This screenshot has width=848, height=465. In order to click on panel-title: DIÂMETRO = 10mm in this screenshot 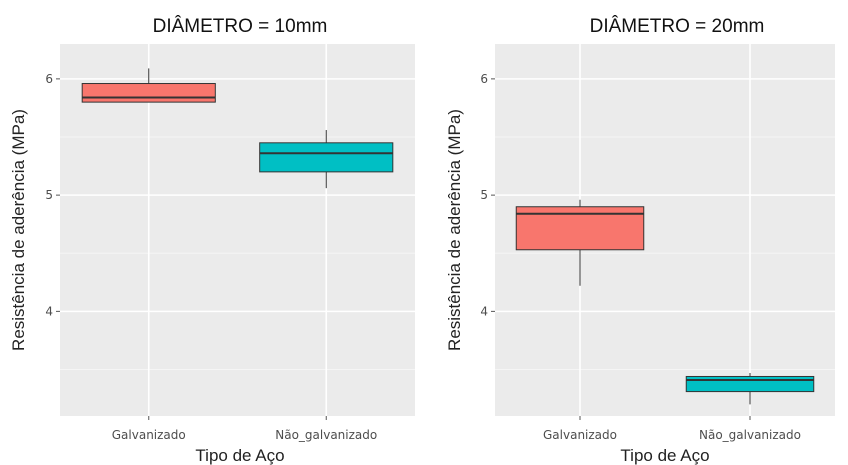, I will do `click(240, 26)`.